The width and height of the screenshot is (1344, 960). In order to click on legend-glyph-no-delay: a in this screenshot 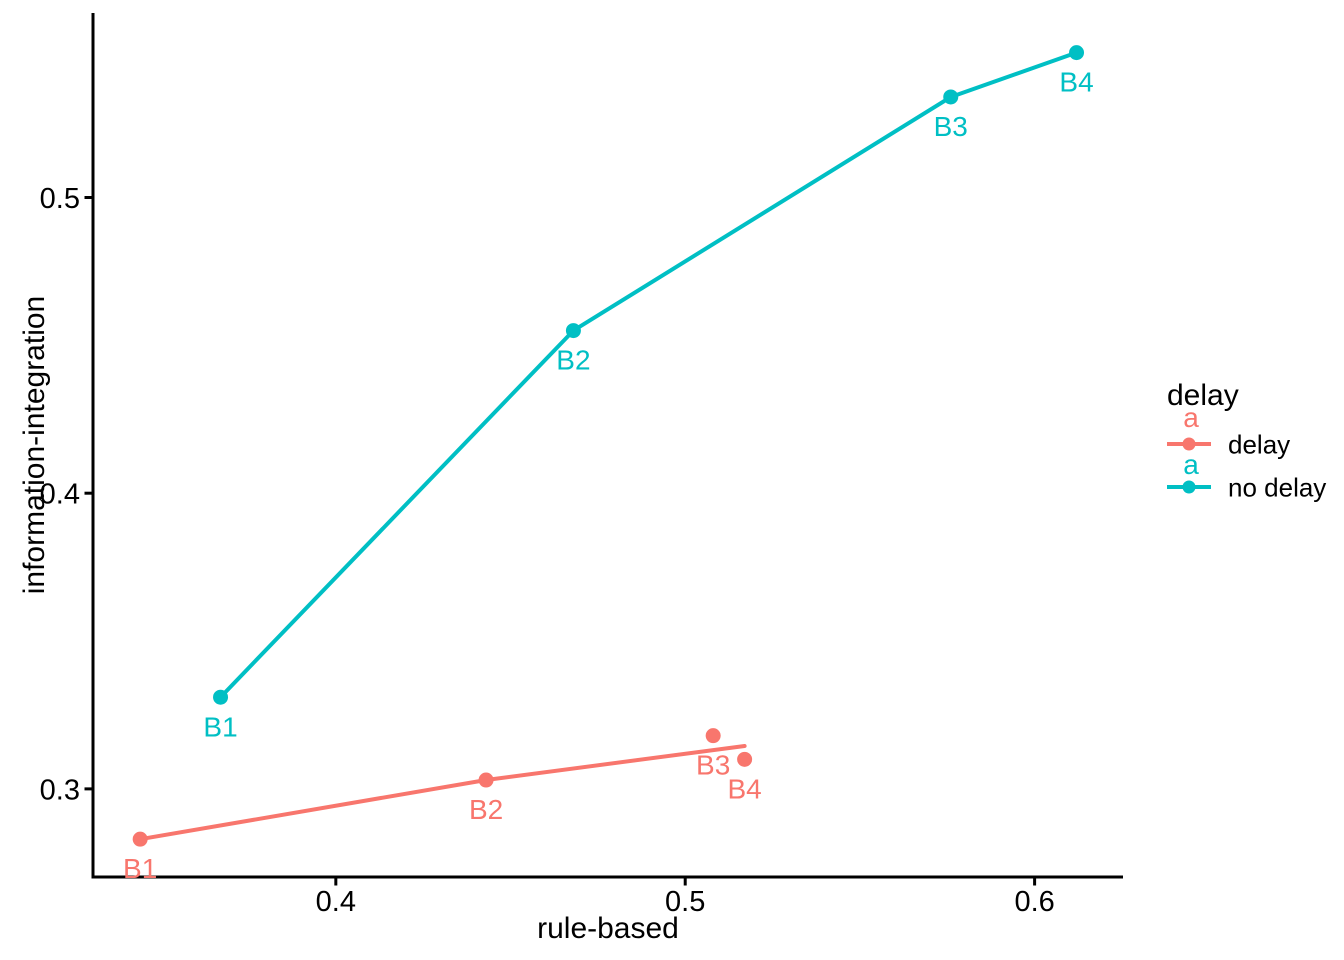, I will do `click(1191, 464)`.